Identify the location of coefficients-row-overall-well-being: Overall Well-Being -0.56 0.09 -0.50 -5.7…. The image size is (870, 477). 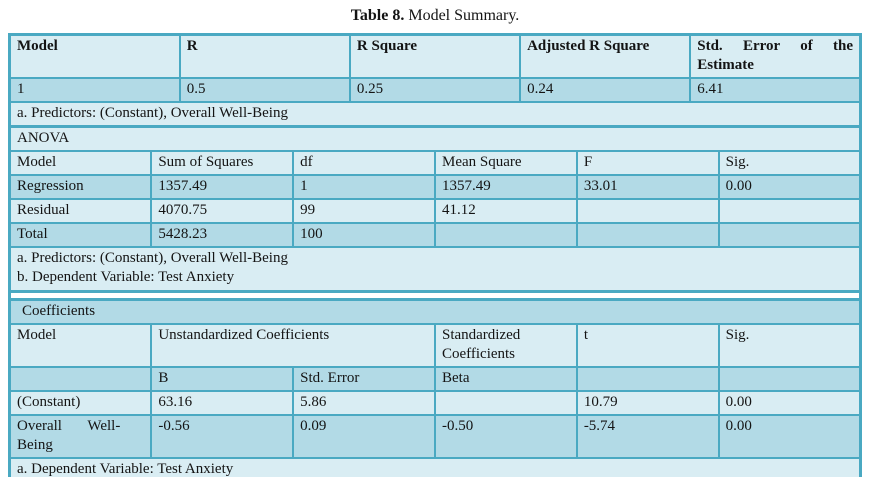
(435, 436).